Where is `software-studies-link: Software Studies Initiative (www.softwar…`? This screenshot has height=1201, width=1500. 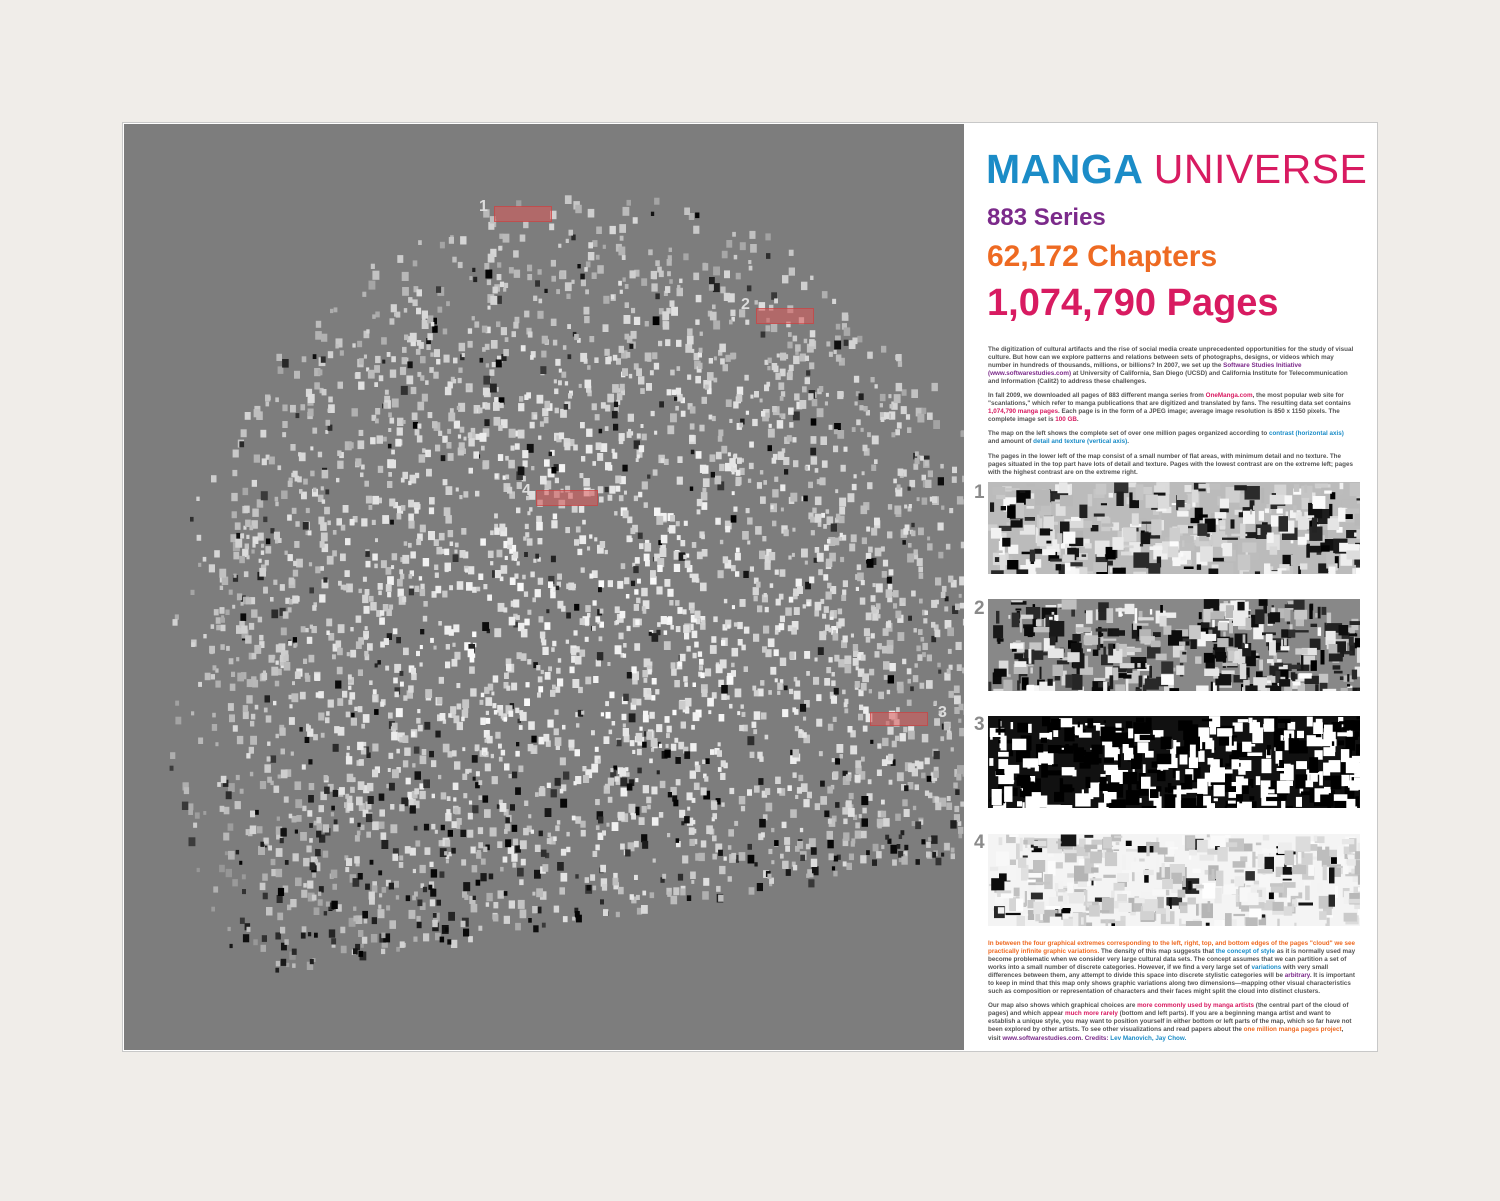
software-studies-link: Software Studies Initiative (www.softwar… is located at coordinates (1145, 370).